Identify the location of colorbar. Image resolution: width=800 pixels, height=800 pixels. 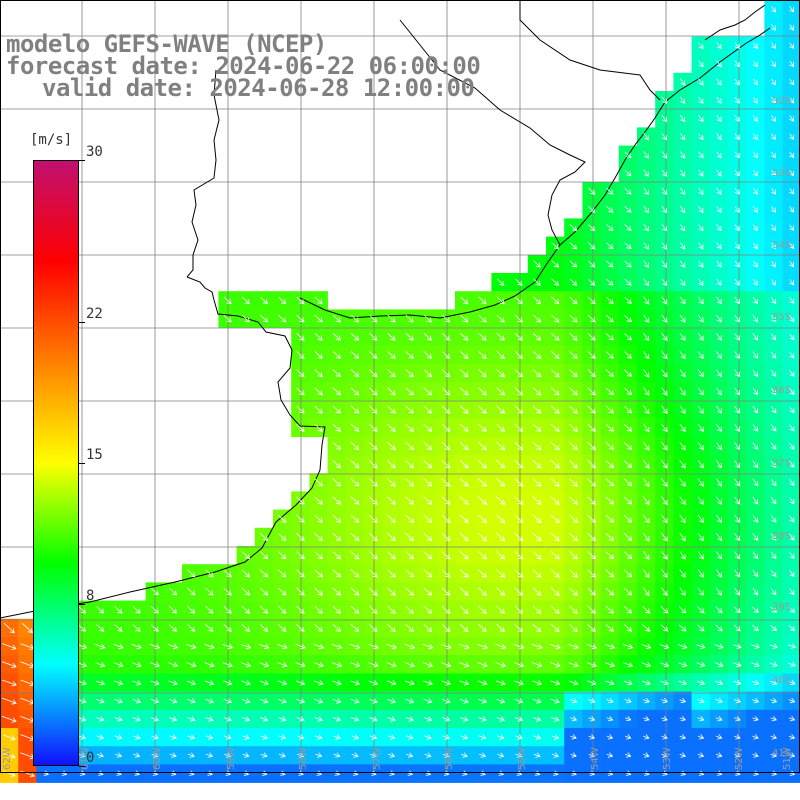
(56, 463).